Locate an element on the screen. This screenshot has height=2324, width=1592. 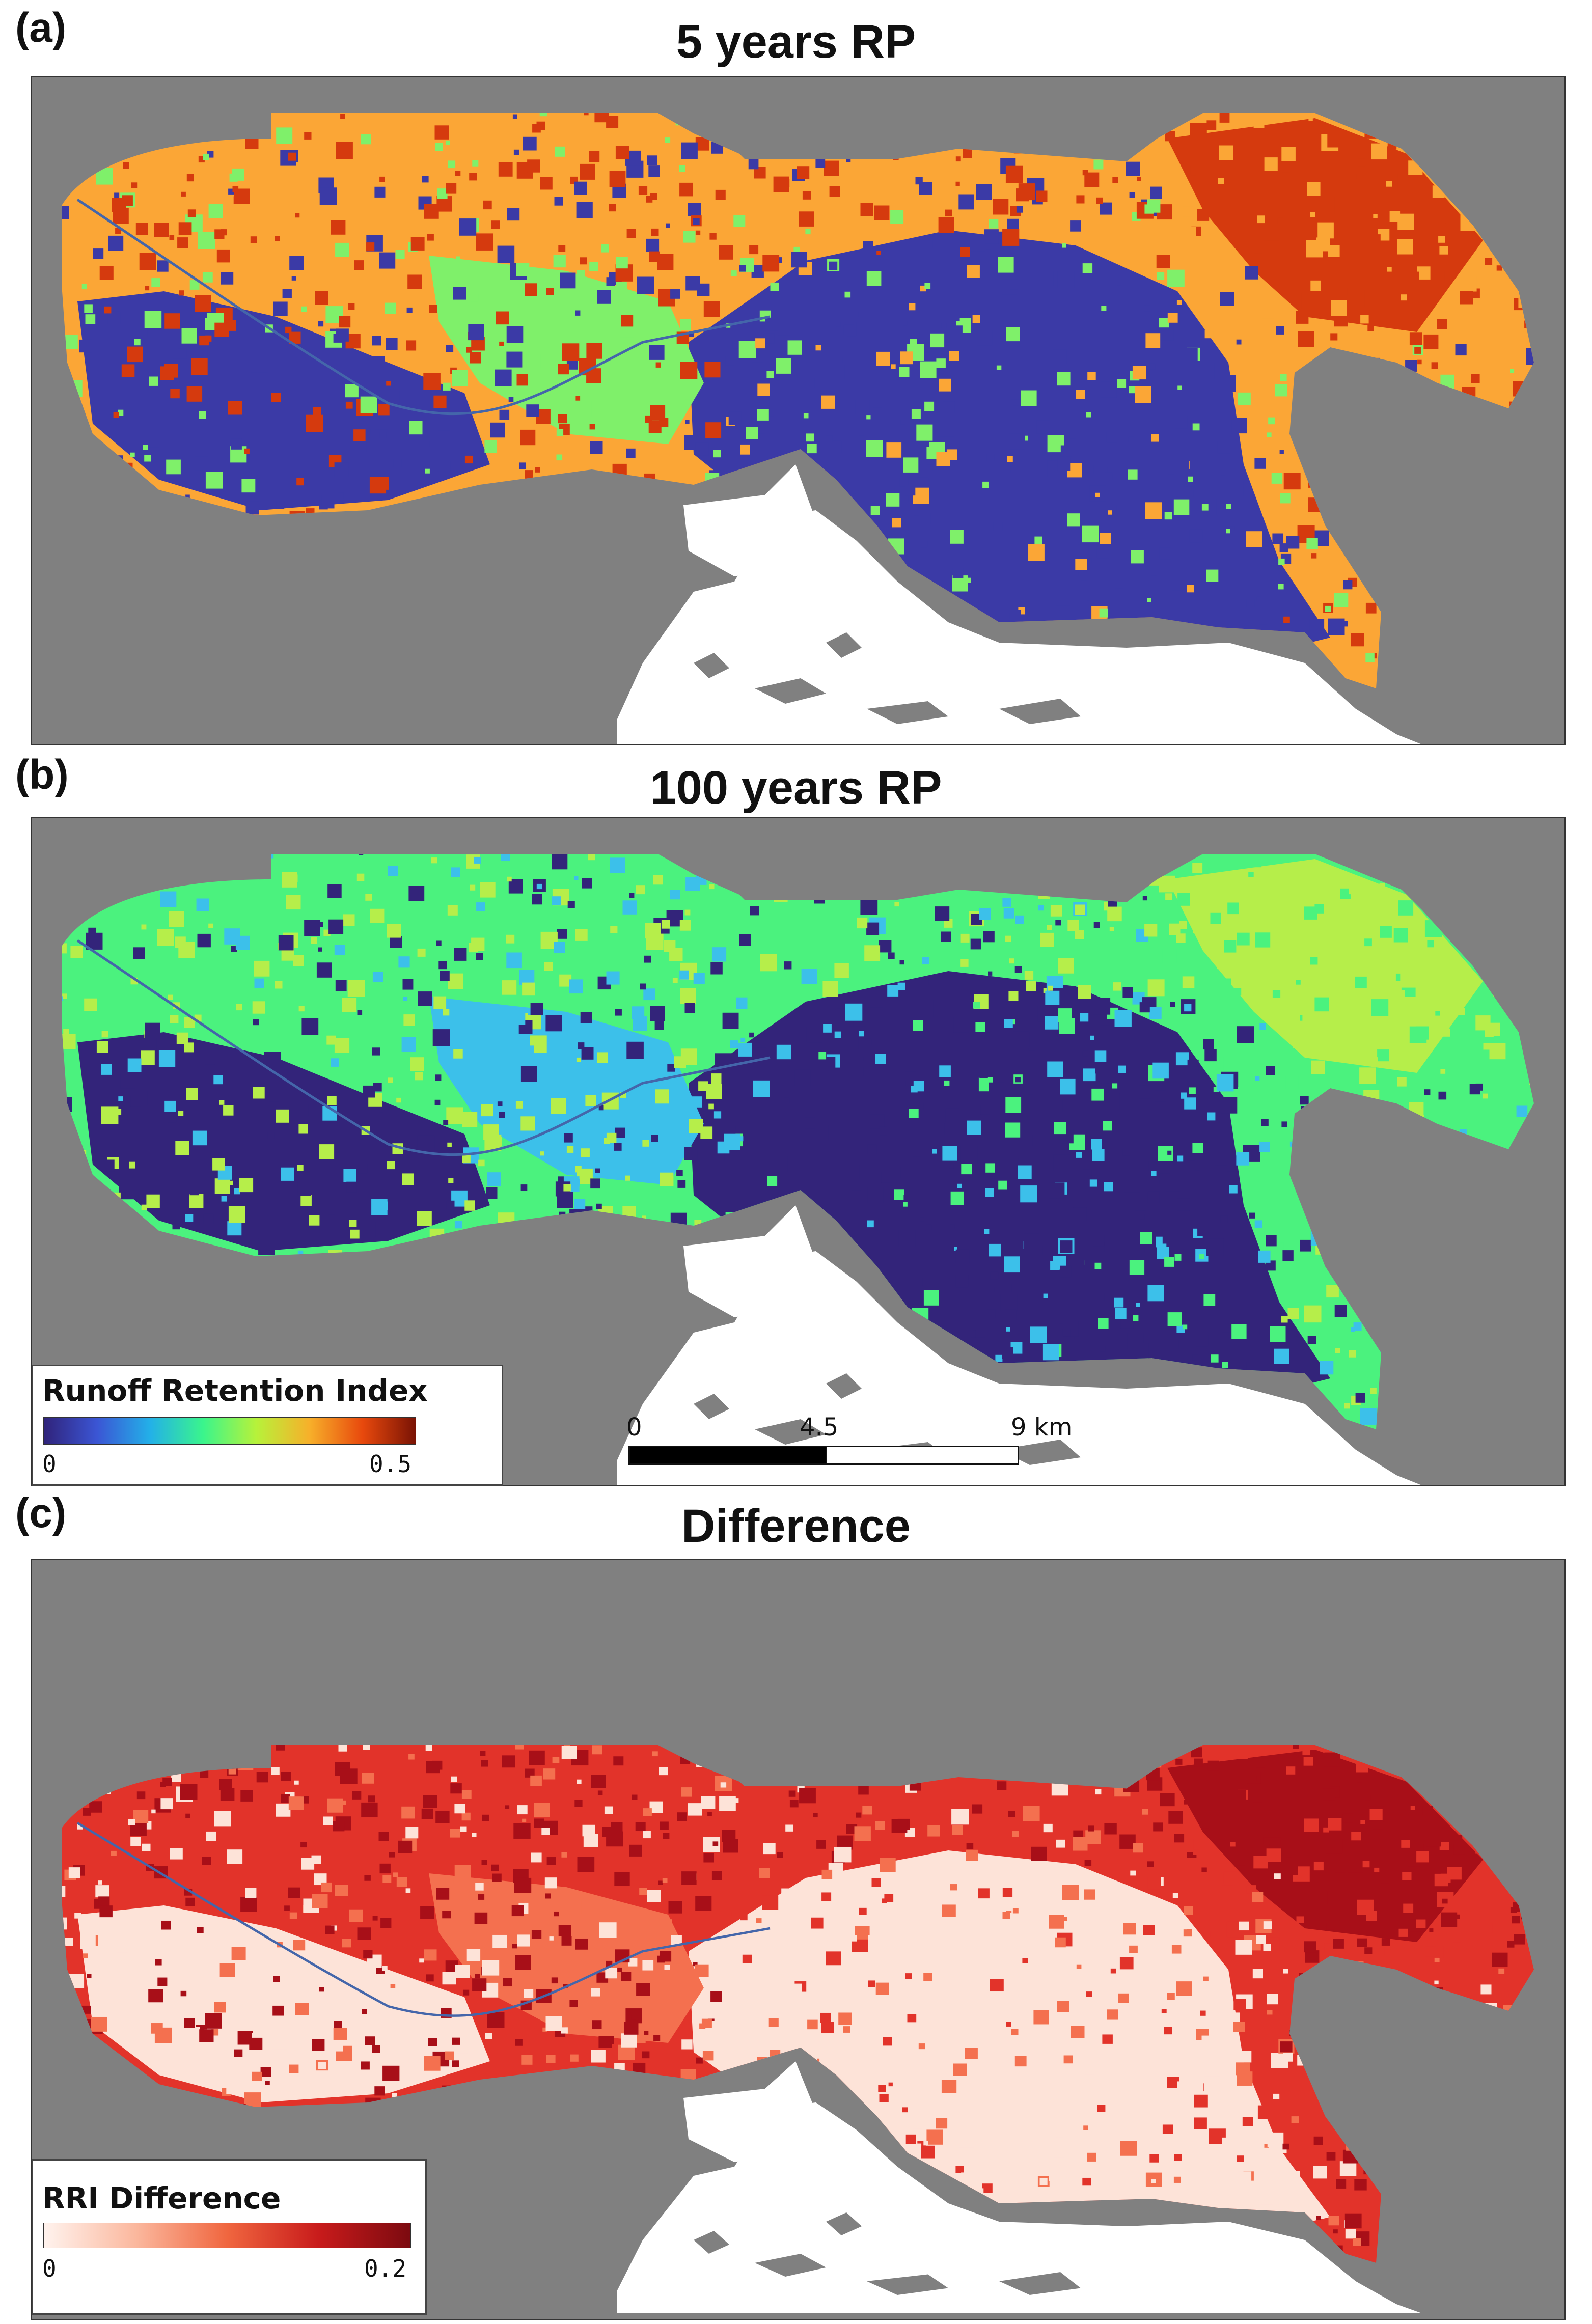
rri-legend-max: 0.5 is located at coordinates (390, 1464).